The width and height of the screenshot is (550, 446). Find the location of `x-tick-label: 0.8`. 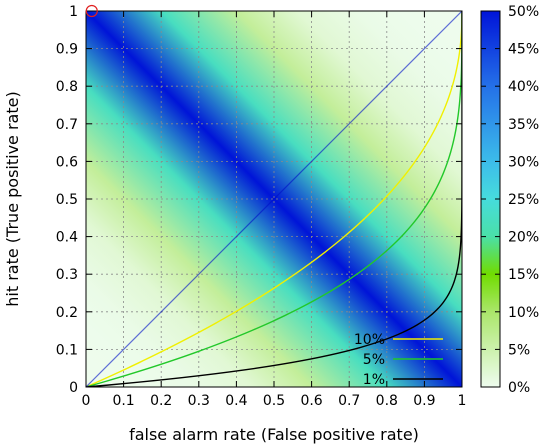

x-tick-label: 0.8 is located at coordinates (387, 401).